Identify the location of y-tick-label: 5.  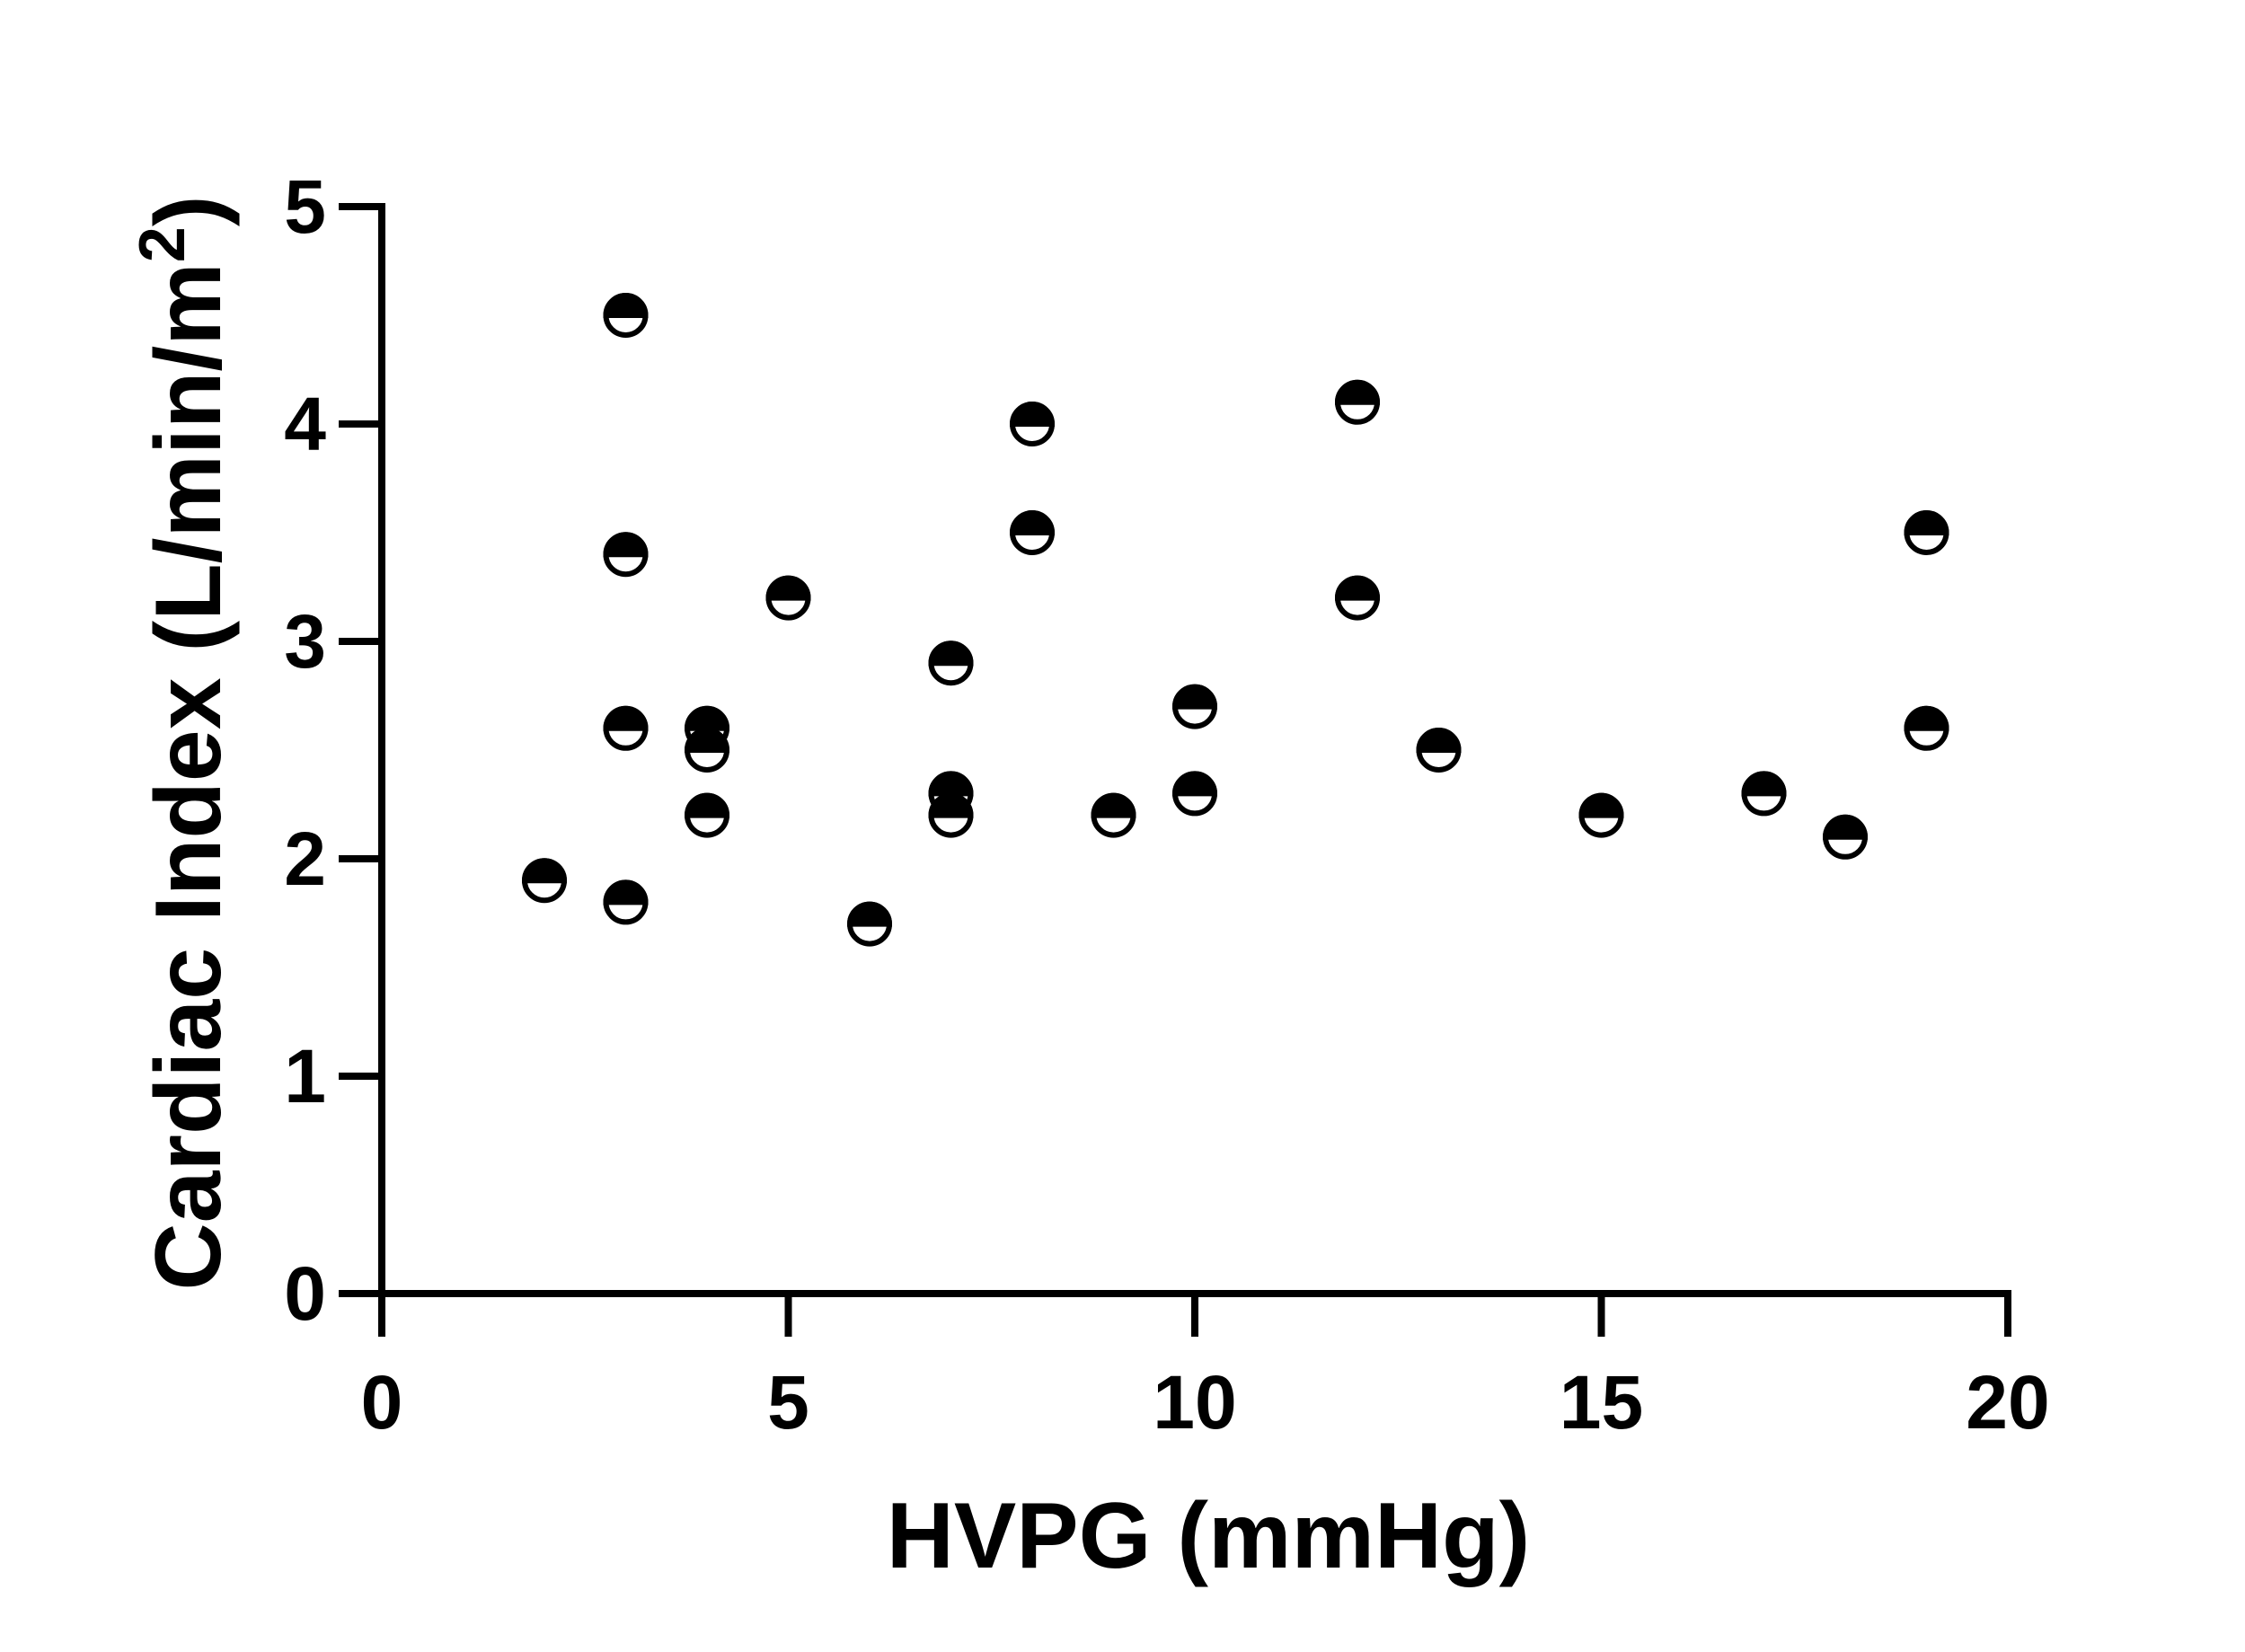
(305, 206).